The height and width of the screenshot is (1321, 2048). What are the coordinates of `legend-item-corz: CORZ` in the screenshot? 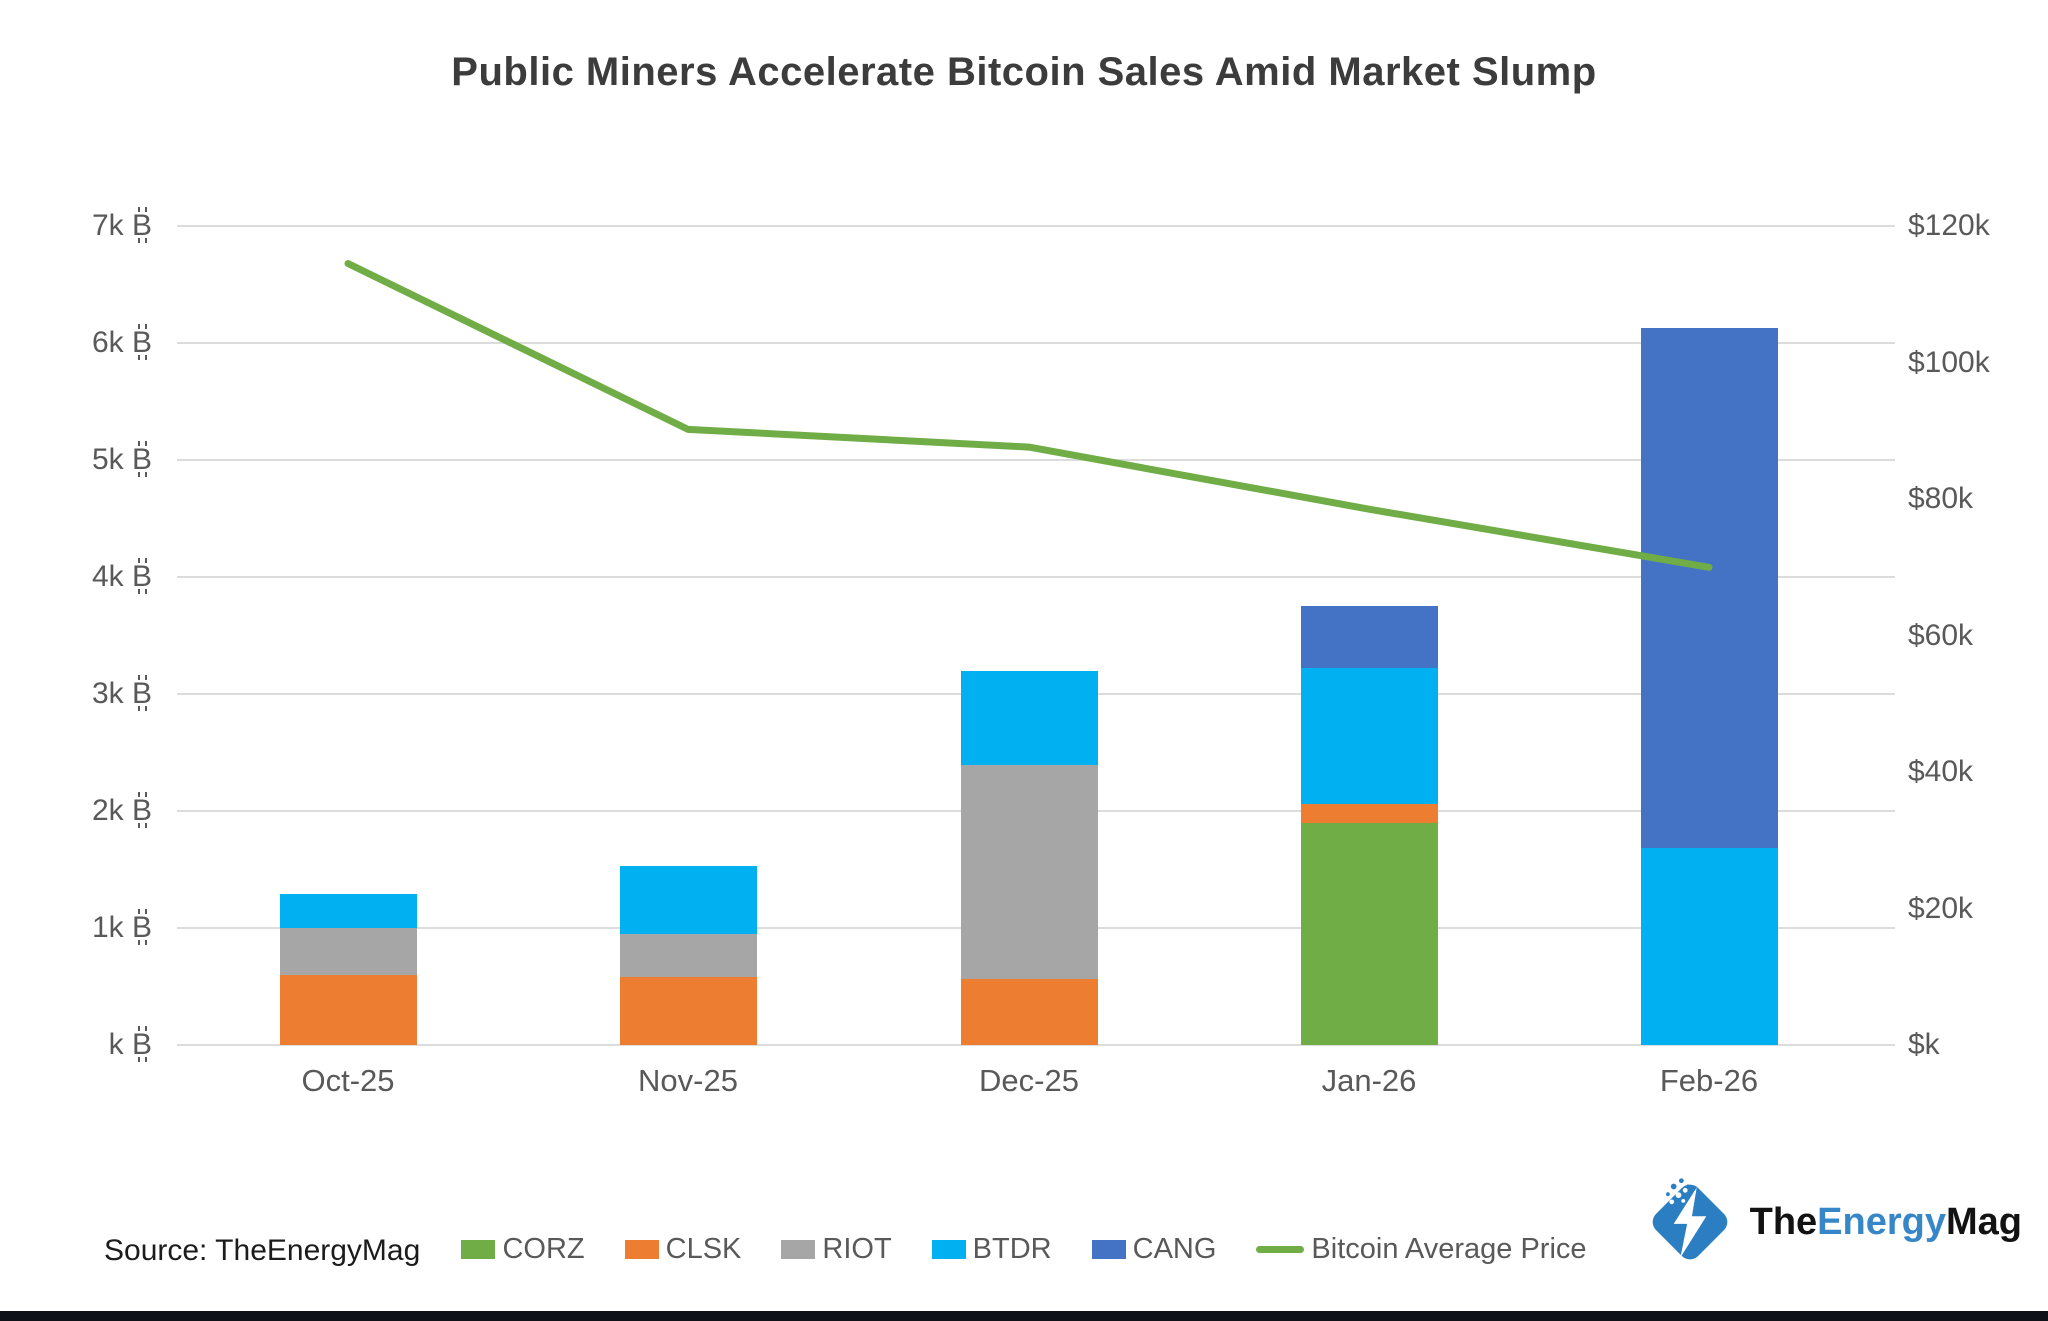 It's located at (523, 1249).